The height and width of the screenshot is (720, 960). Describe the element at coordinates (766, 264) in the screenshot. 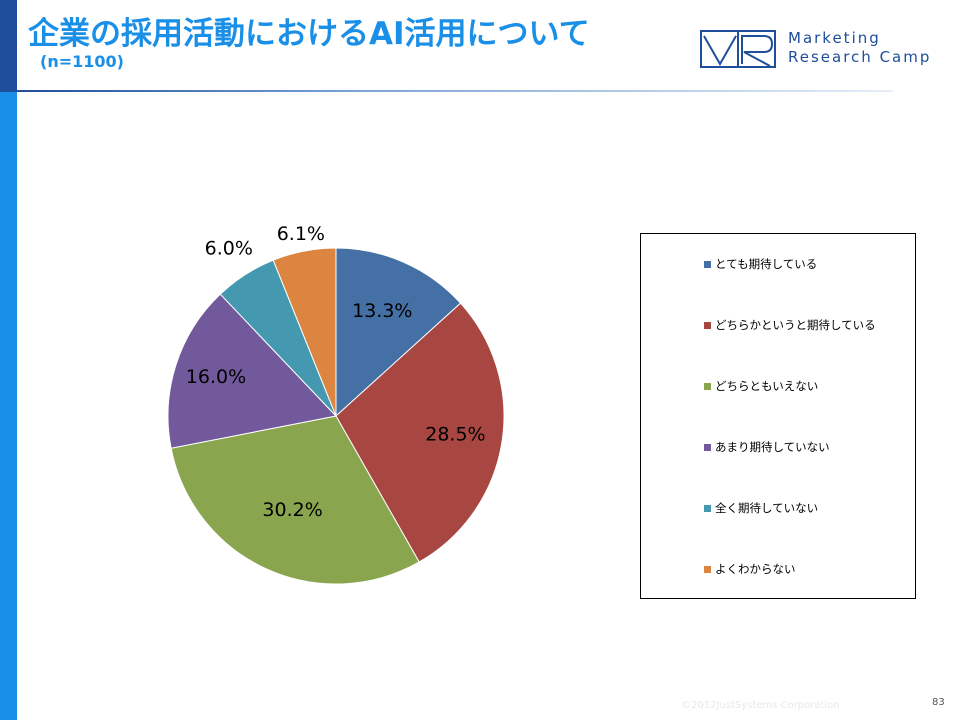

I see `legend-label: とても期待している` at that location.